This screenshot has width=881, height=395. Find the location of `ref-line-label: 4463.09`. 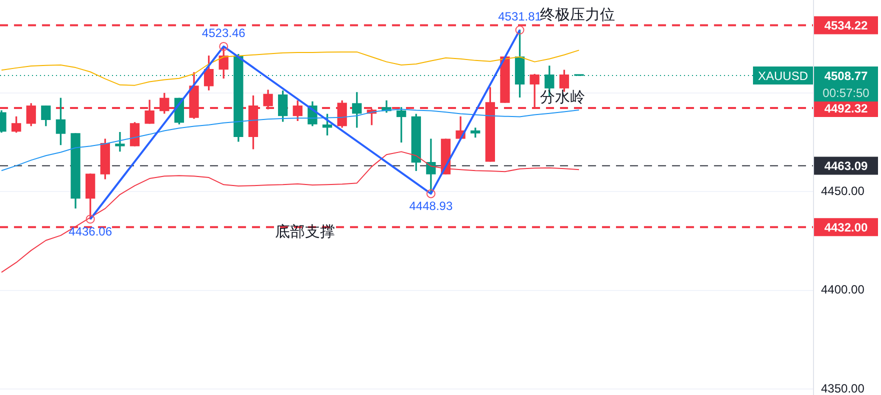

ref-line-label: 4463.09 is located at coordinates (846, 166).